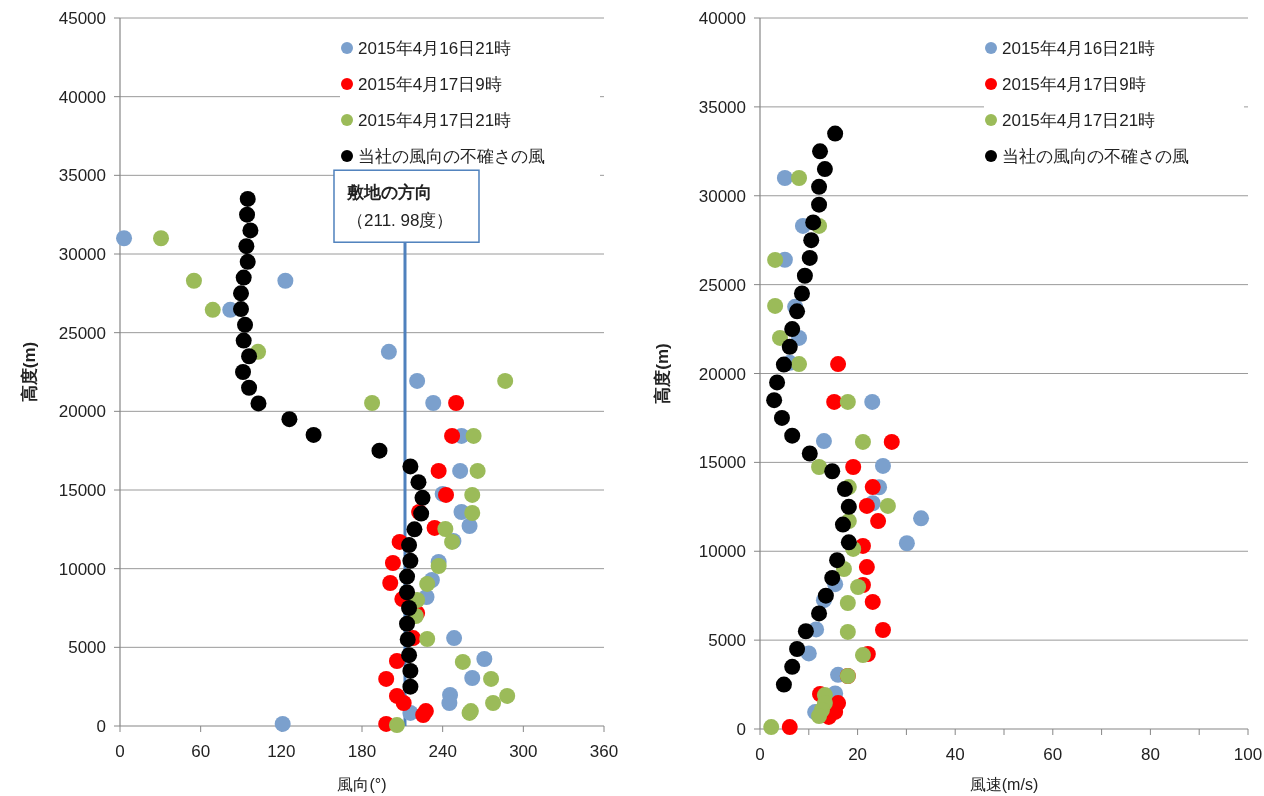 The image size is (1264, 796). Describe the element at coordinates (858, 754) in the screenshot. I see `x-tick-label: 20` at that location.